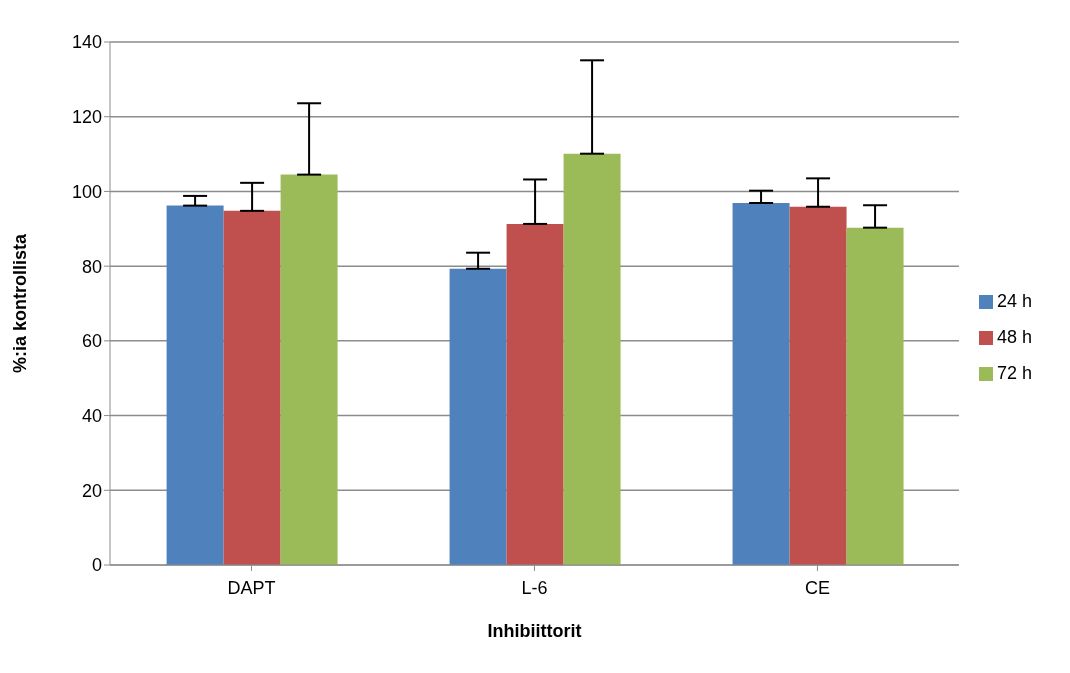 The image size is (1070, 673). I want to click on y-tick-label: 80, so click(91, 266).